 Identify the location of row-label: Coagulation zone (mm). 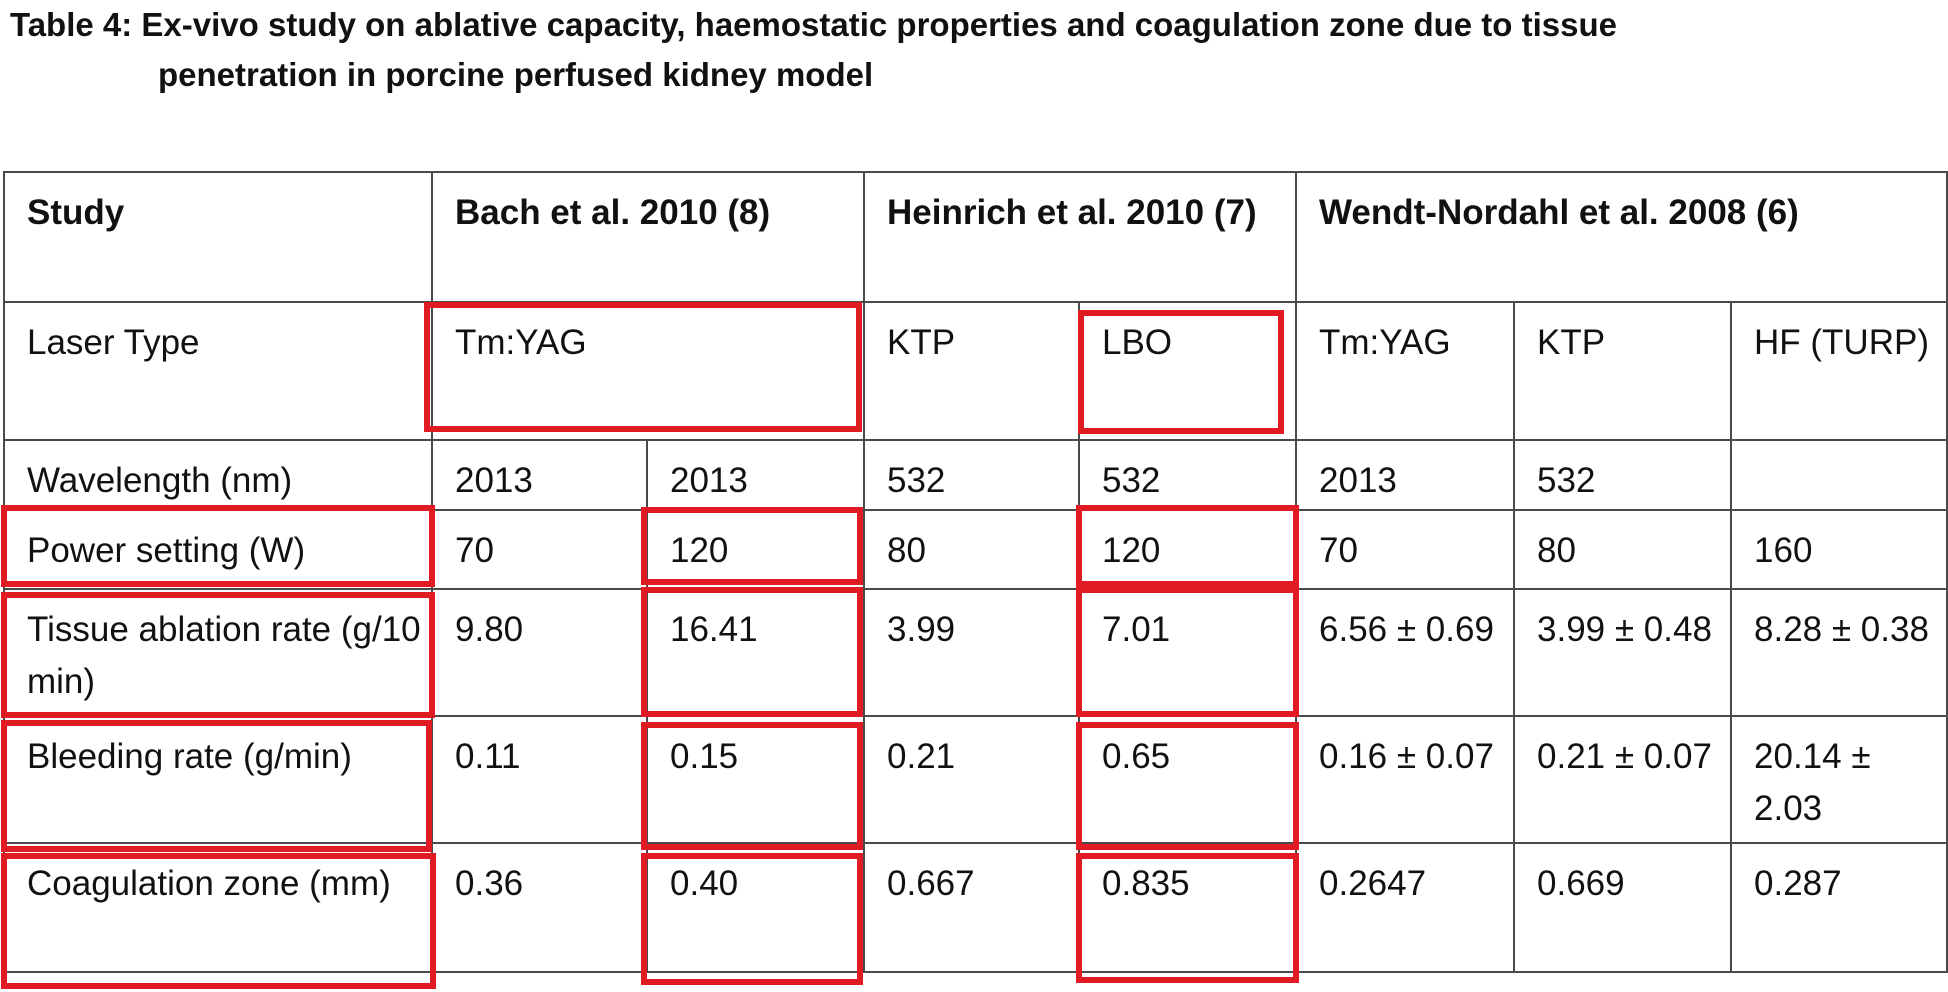
(218, 907).